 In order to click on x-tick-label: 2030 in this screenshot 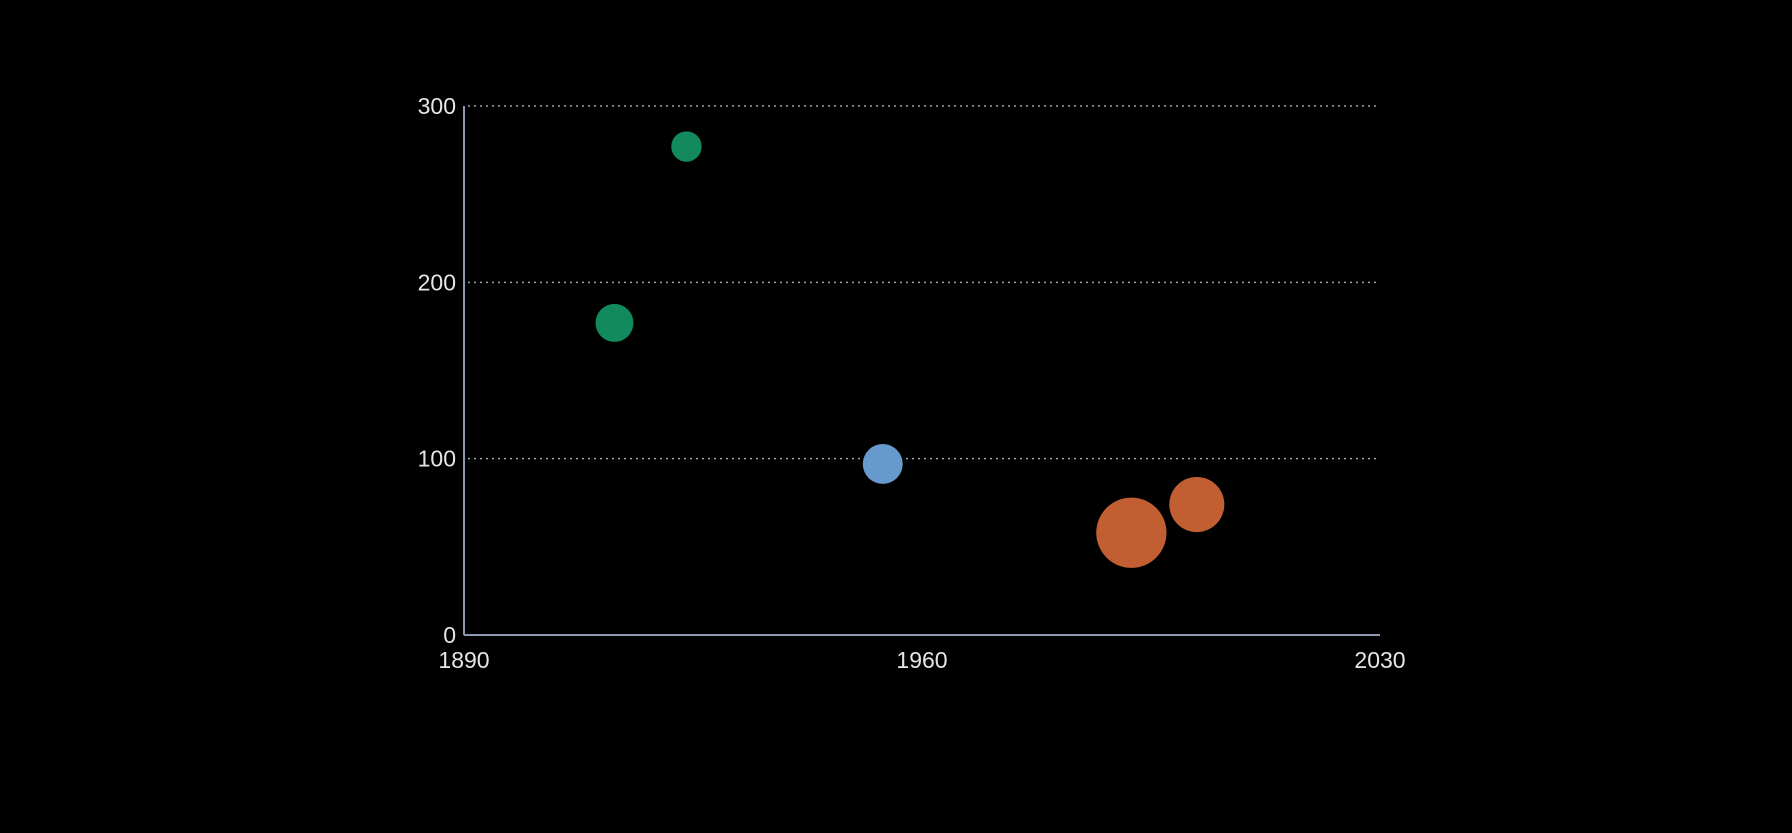, I will do `click(1379, 660)`.